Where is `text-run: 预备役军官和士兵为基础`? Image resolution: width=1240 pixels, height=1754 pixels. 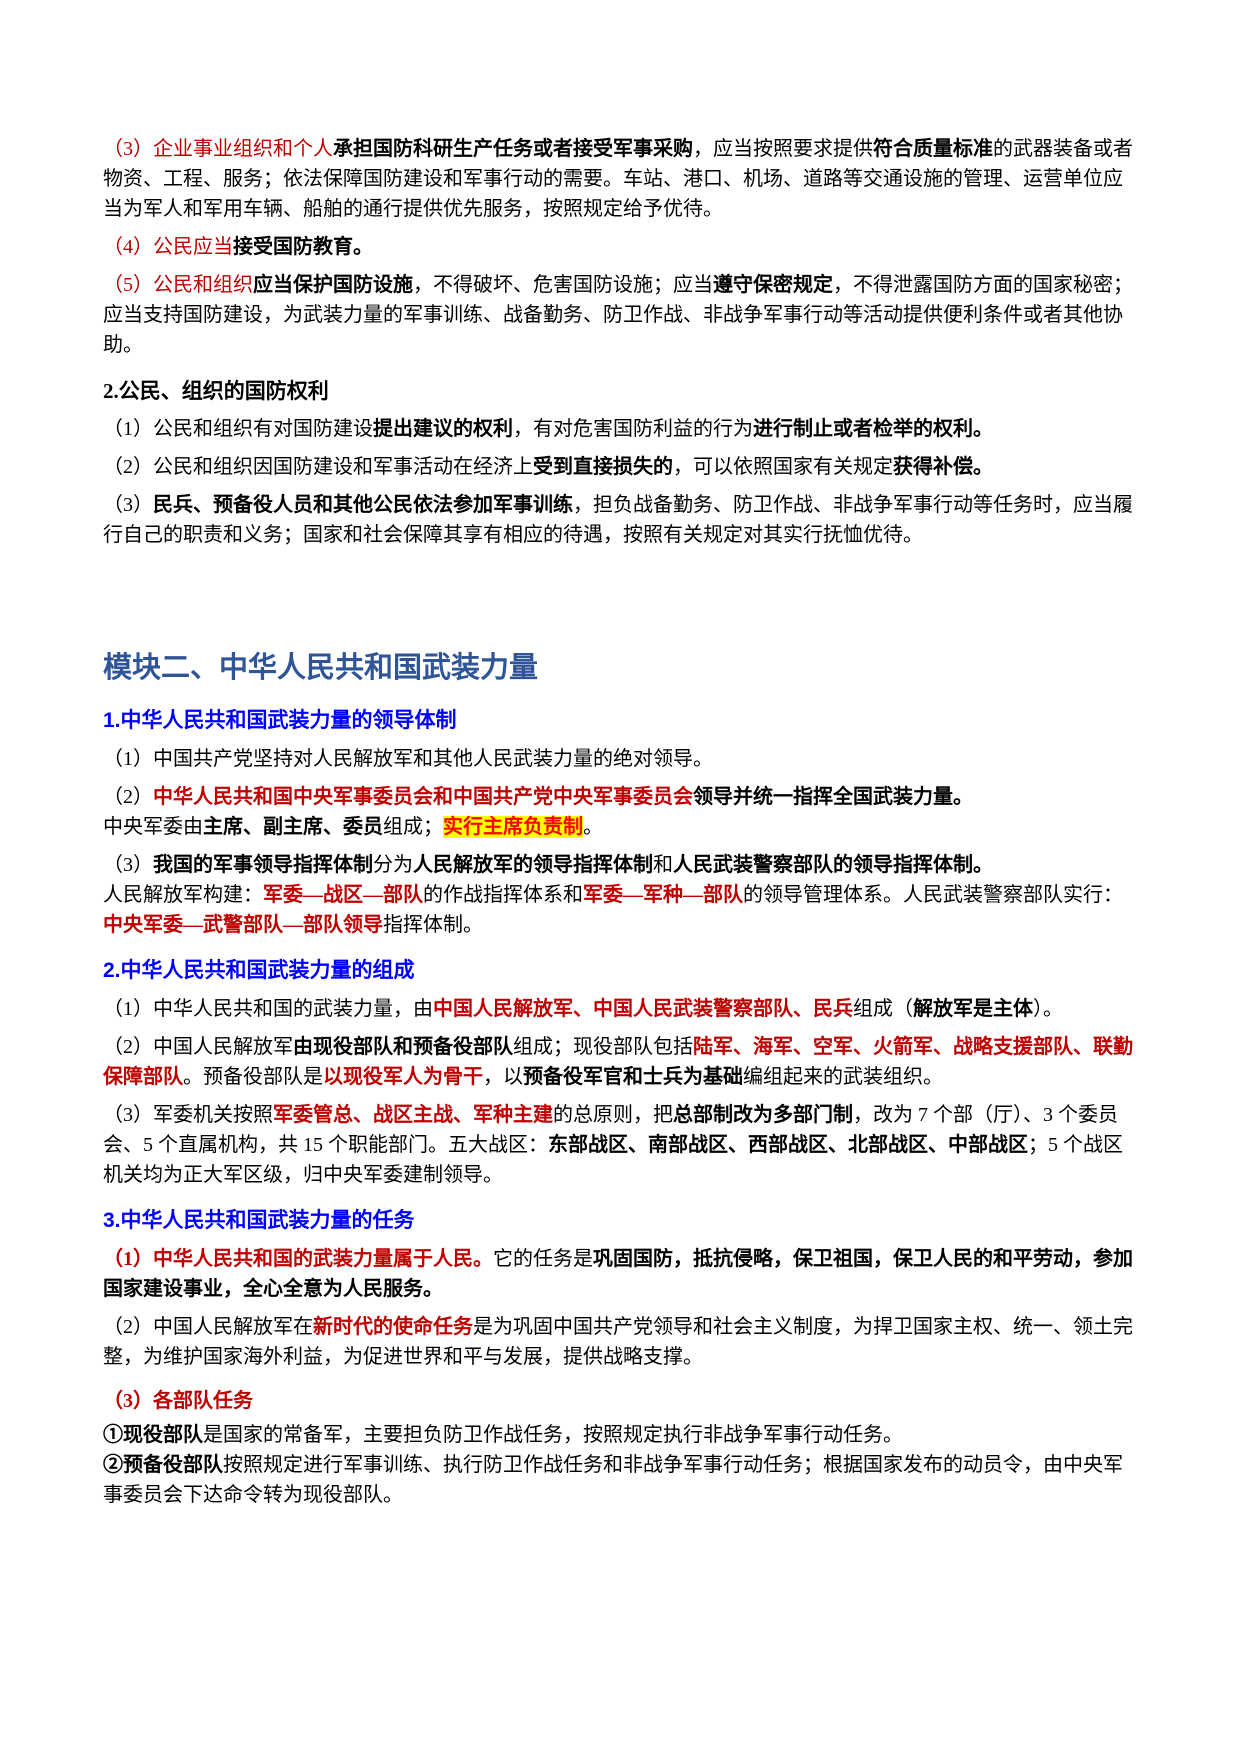 text-run: 预备役军官和士兵为基础 is located at coordinates (633, 1077).